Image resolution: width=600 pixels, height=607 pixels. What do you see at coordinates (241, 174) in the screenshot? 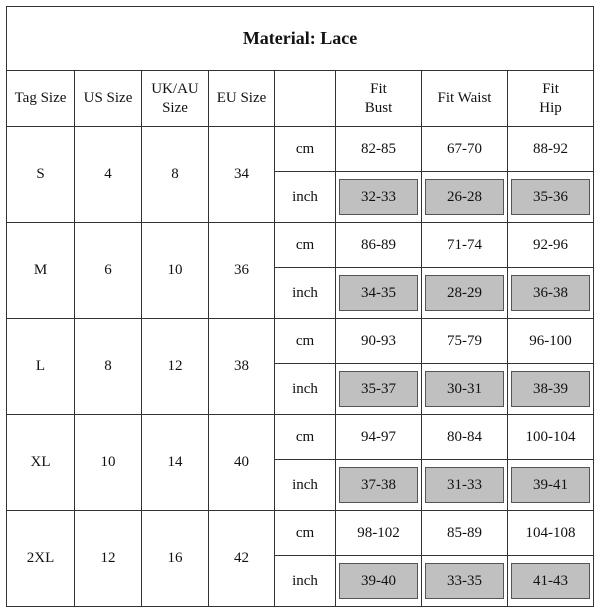
I see `eu-size-cell: 34` at bounding box center [241, 174].